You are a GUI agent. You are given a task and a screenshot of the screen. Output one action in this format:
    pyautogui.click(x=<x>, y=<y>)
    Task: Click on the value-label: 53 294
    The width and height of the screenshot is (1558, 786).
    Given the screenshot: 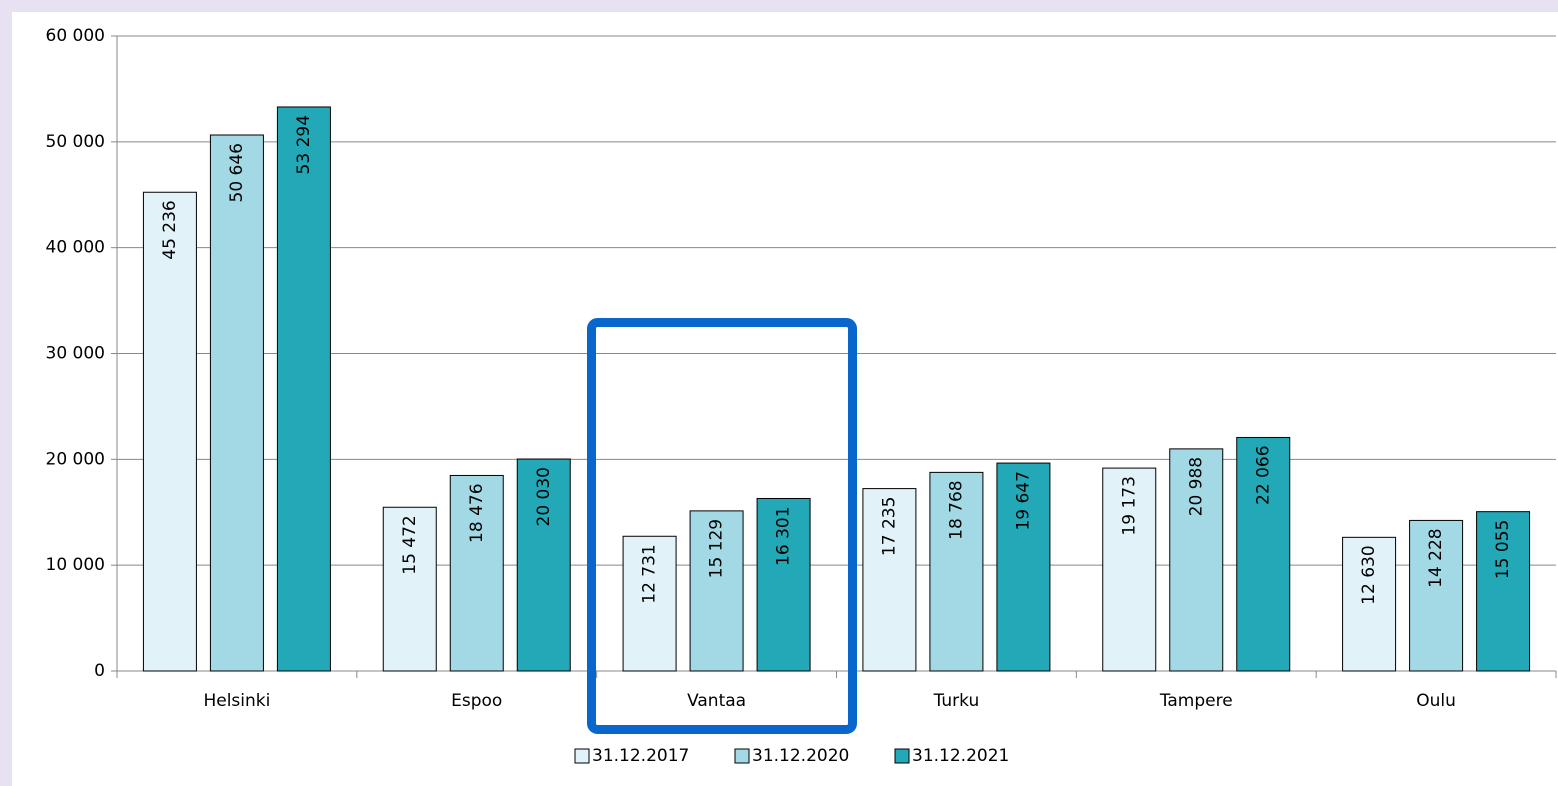 What is the action you would take?
    pyautogui.click(x=304, y=144)
    